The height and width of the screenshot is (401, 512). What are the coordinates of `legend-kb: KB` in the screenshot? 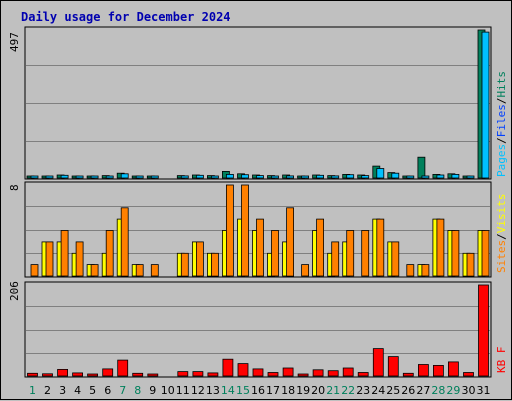 It's located at (501, 366).